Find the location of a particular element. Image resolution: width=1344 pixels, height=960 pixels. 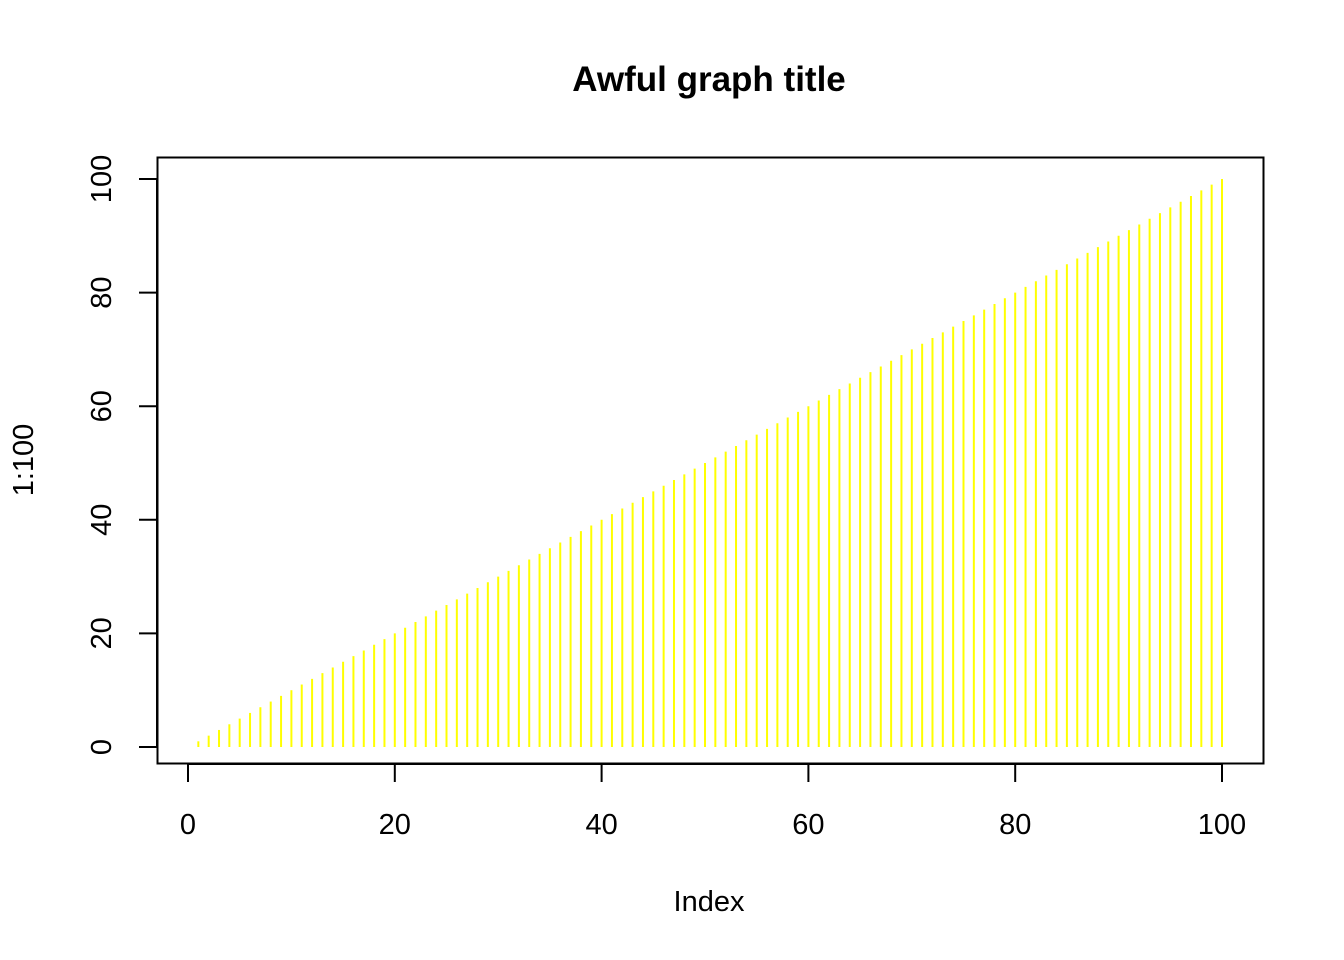

y-tick-label-100: 100 is located at coordinates (102, 179).